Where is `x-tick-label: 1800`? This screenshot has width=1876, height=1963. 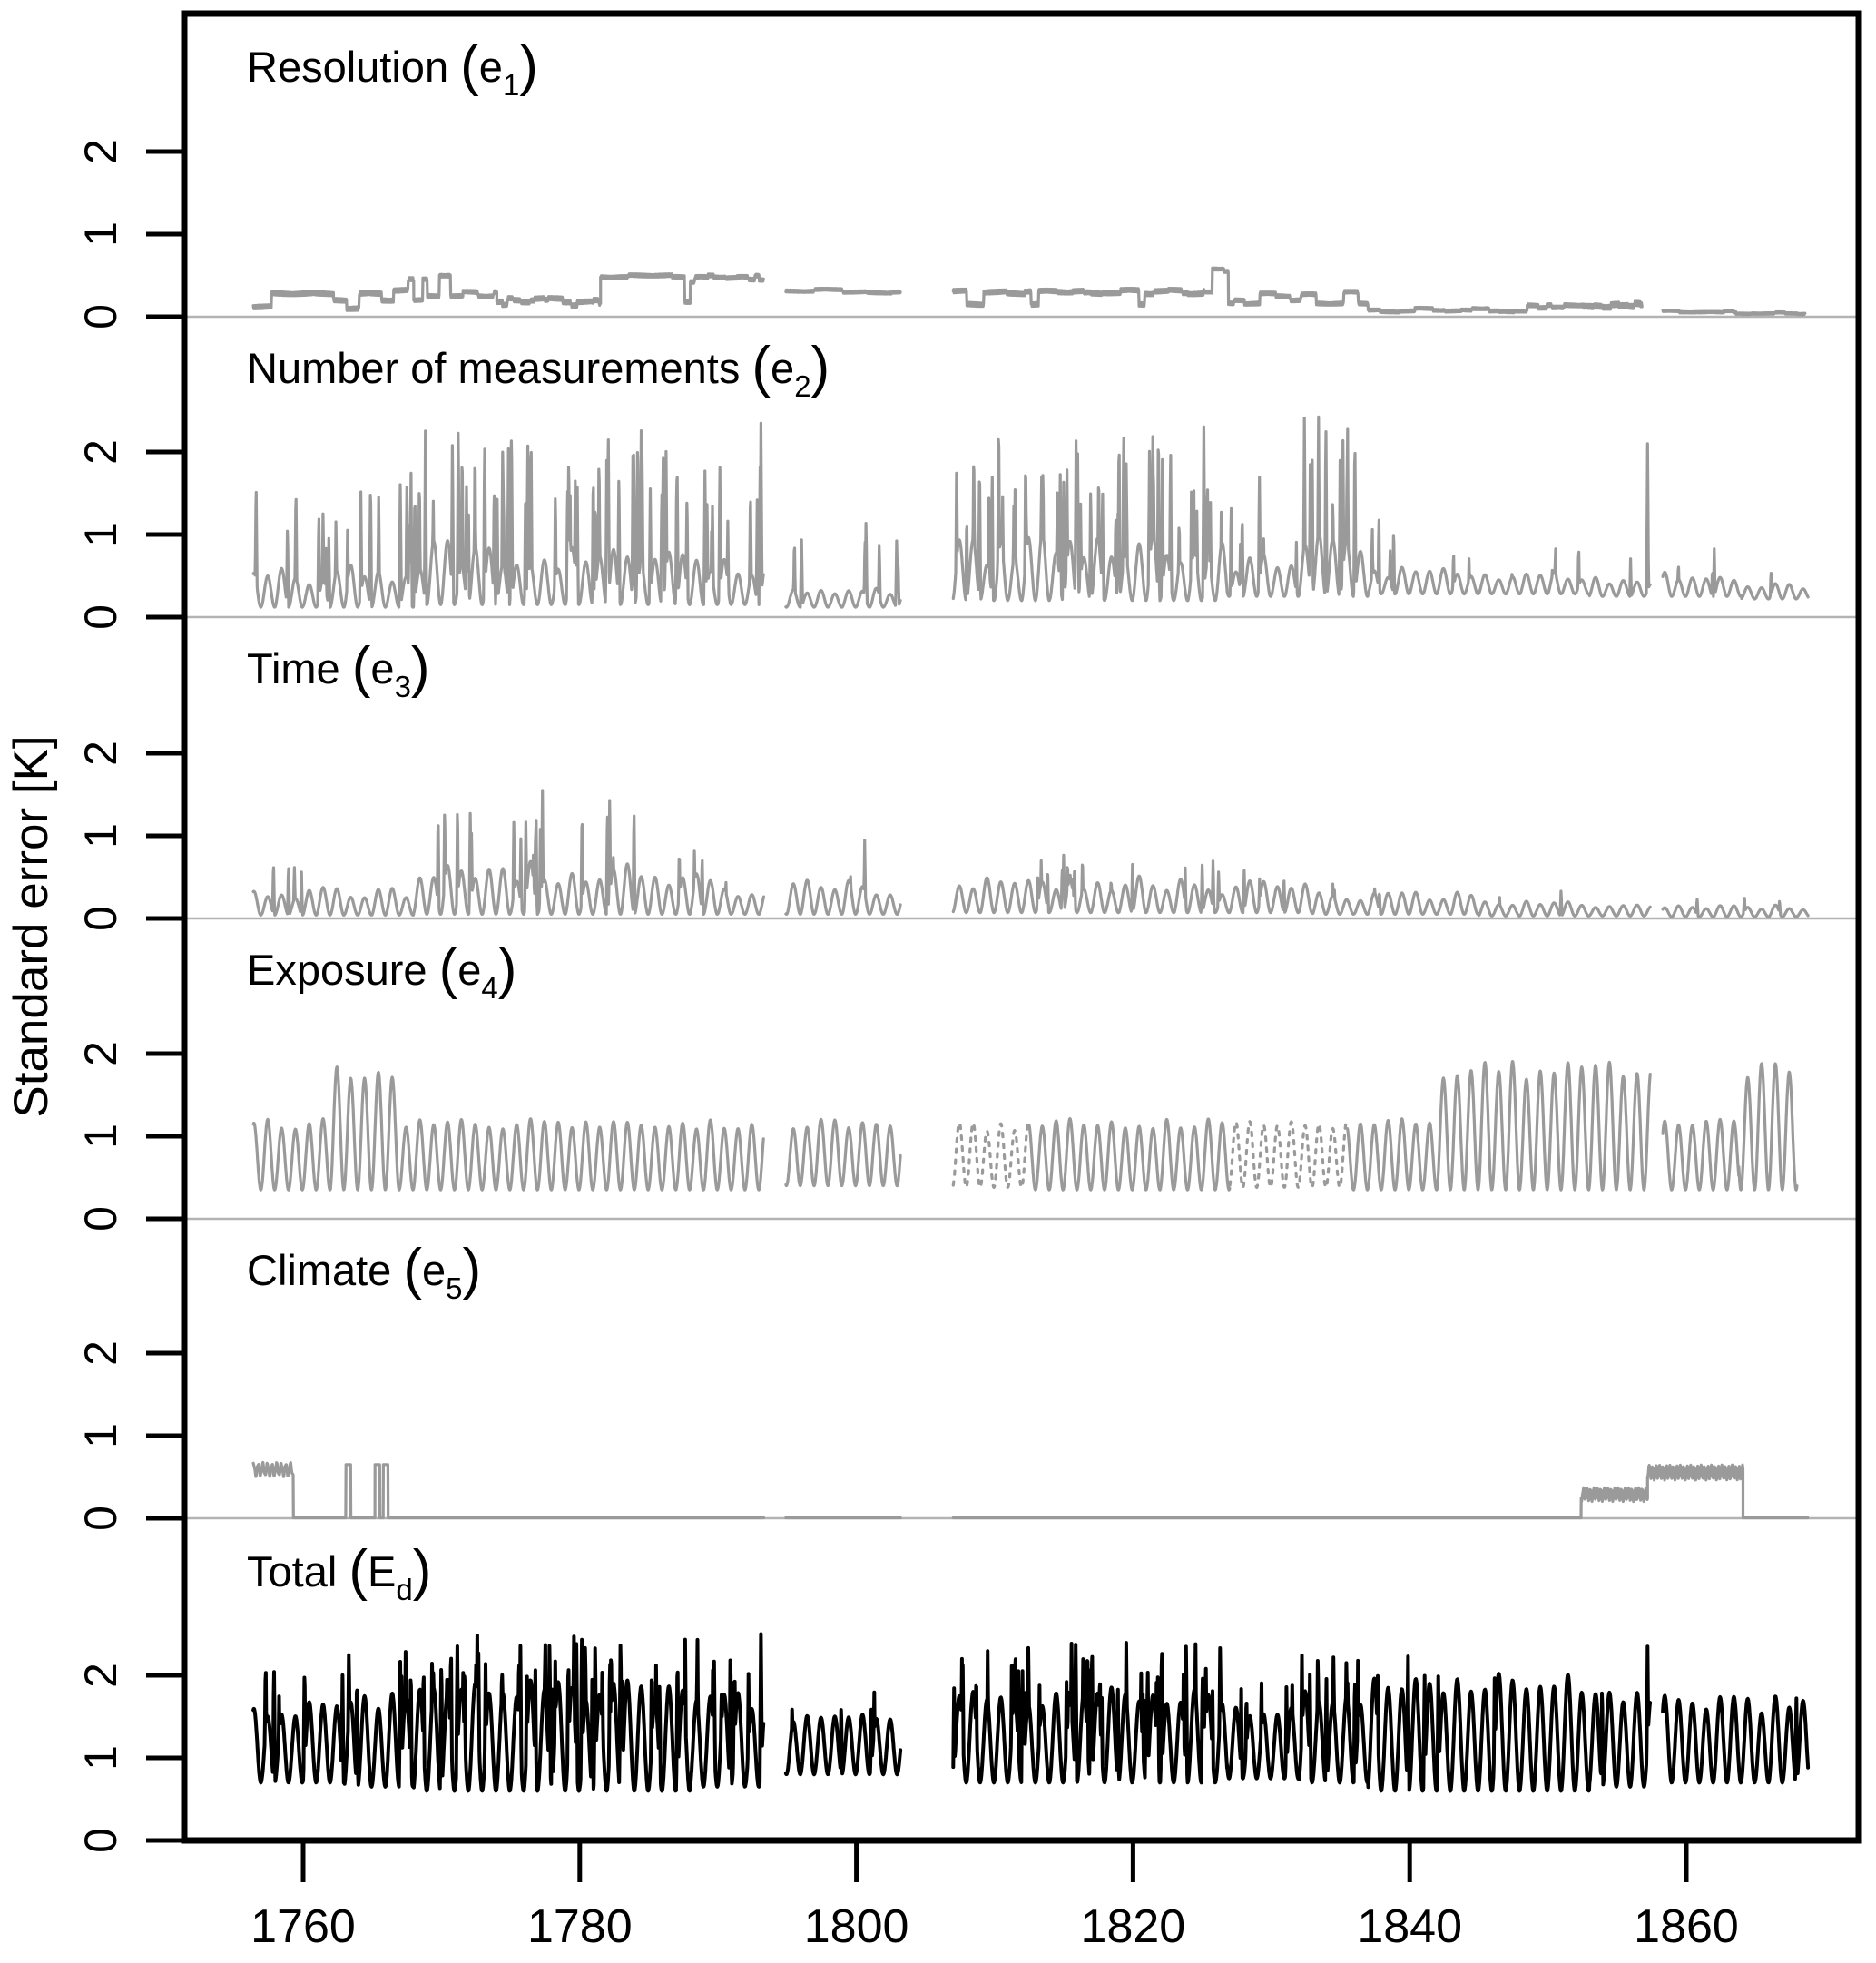
x-tick-label: 1800 is located at coordinates (857, 1927).